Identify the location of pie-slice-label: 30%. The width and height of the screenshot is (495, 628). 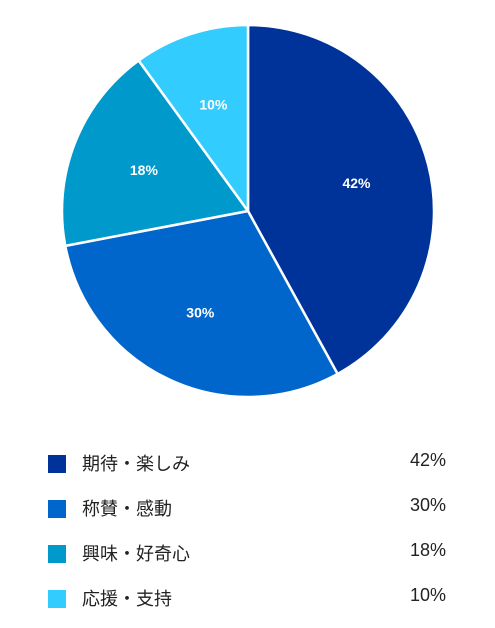
(200, 312).